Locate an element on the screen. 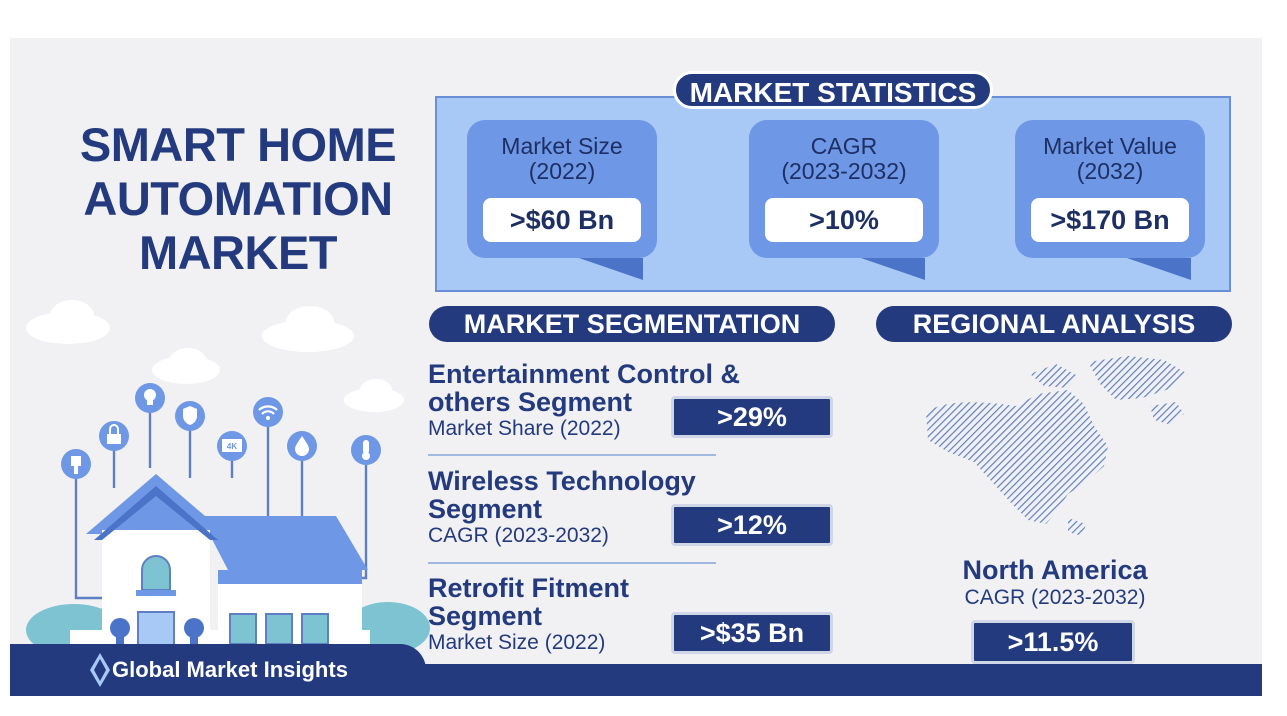 This screenshot has height=716, width=1287. stat-value: >10% is located at coordinates (844, 220).